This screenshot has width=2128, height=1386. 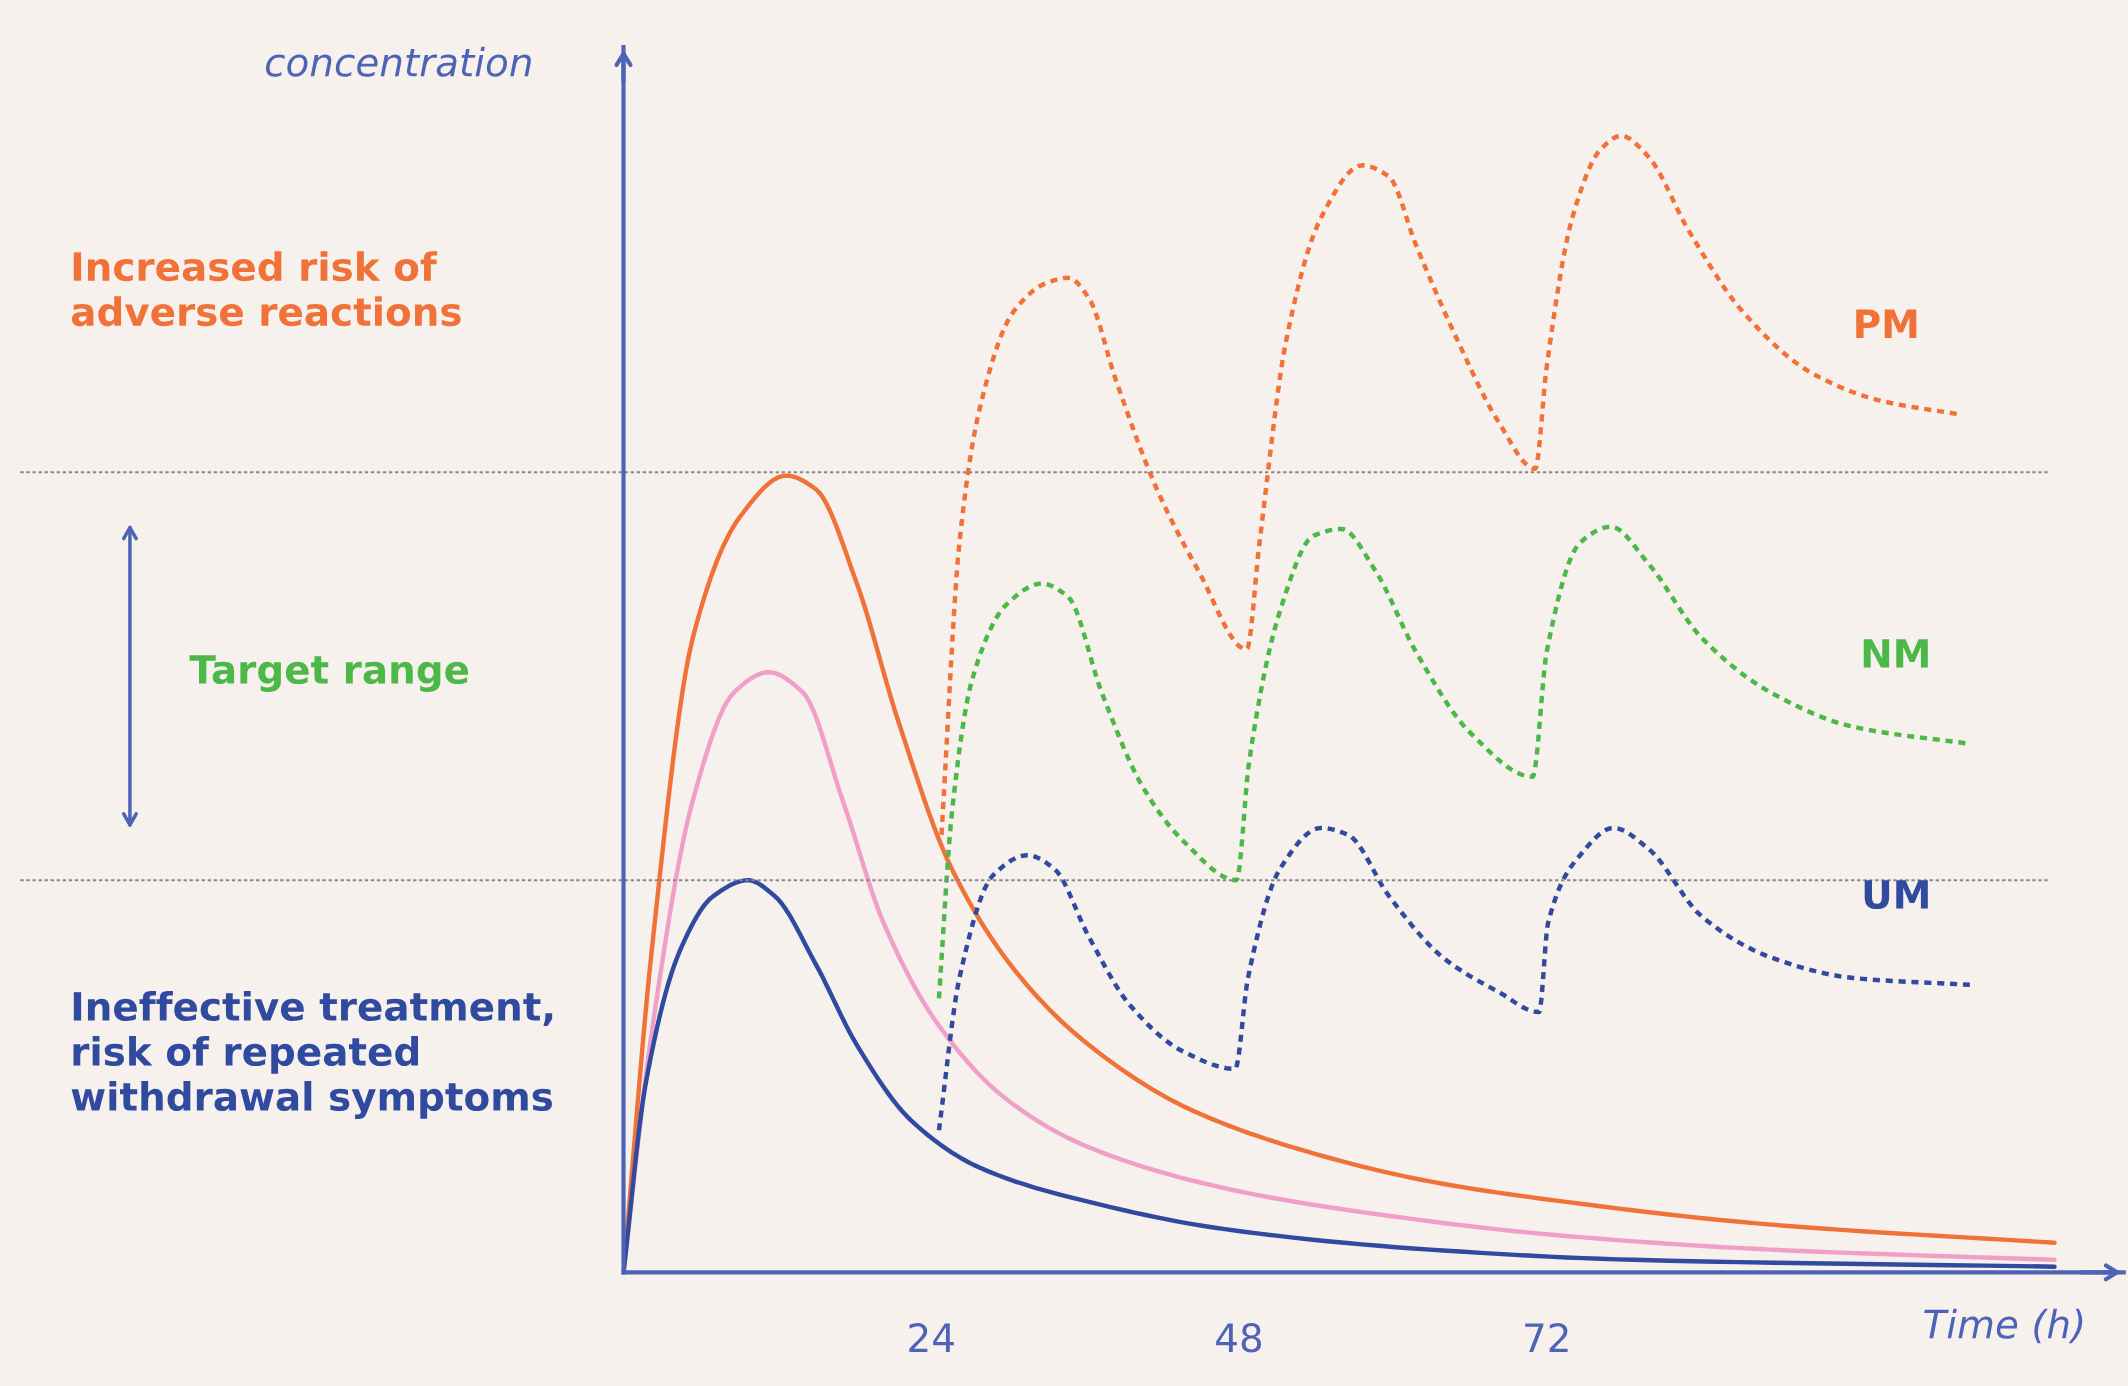 What do you see at coordinates (329, 673) in the screenshot?
I see `text: Target range` at bounding box center [329, 673].